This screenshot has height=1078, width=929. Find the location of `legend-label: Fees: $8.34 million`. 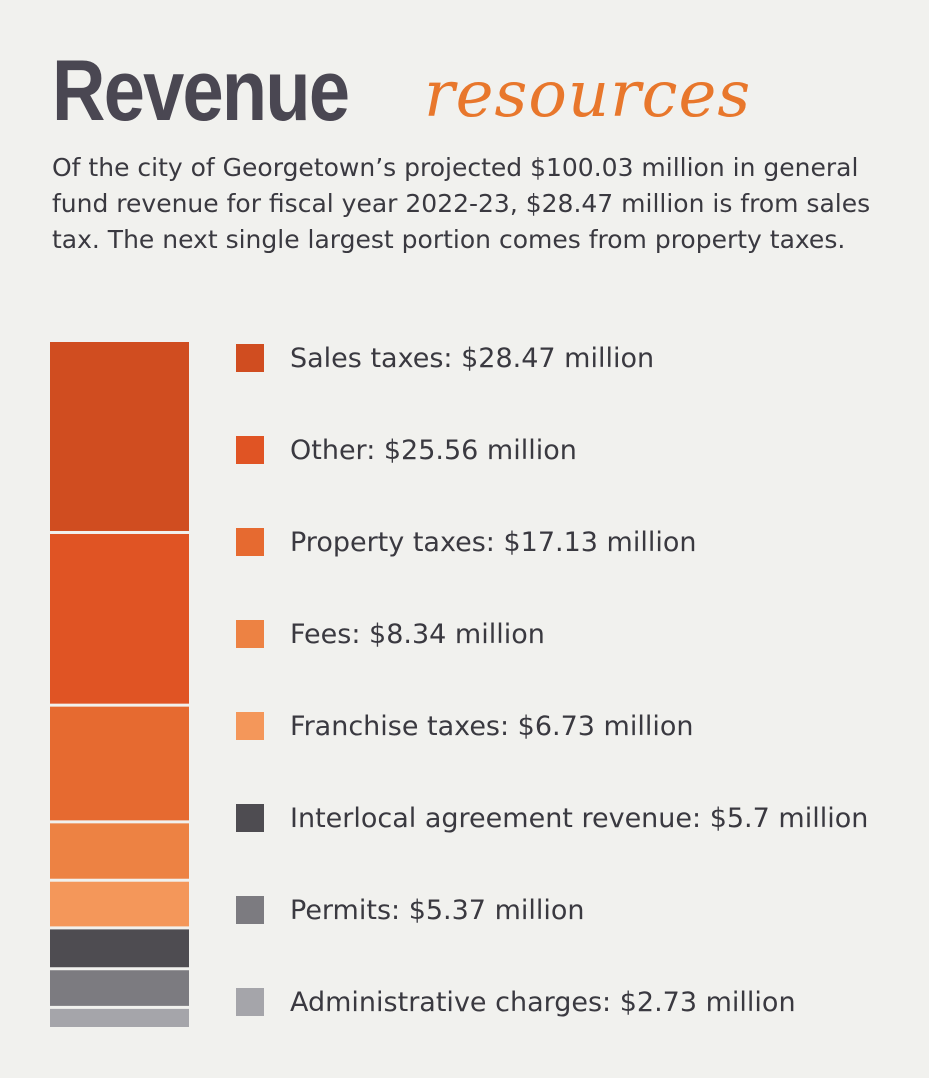

legend-label: Fees: $8.34 million is located at coordinates (417, 634).